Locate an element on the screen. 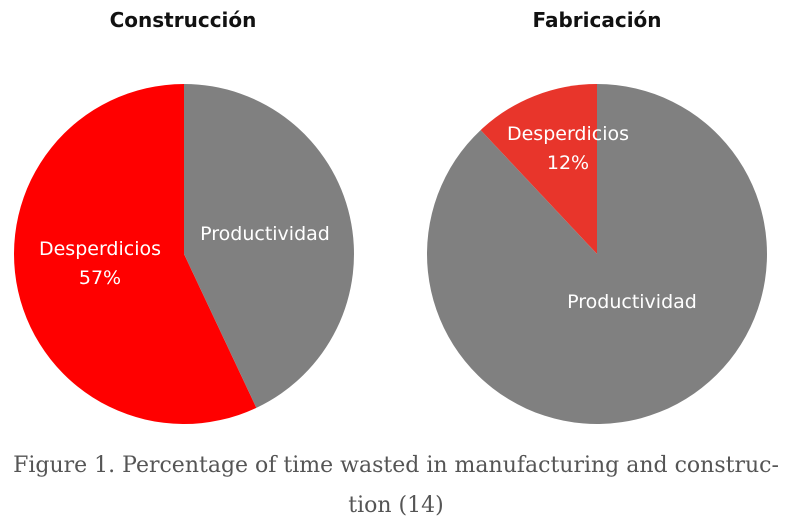  chart-title-fabricacion: Fabricación is located at coordinates (597, 20).